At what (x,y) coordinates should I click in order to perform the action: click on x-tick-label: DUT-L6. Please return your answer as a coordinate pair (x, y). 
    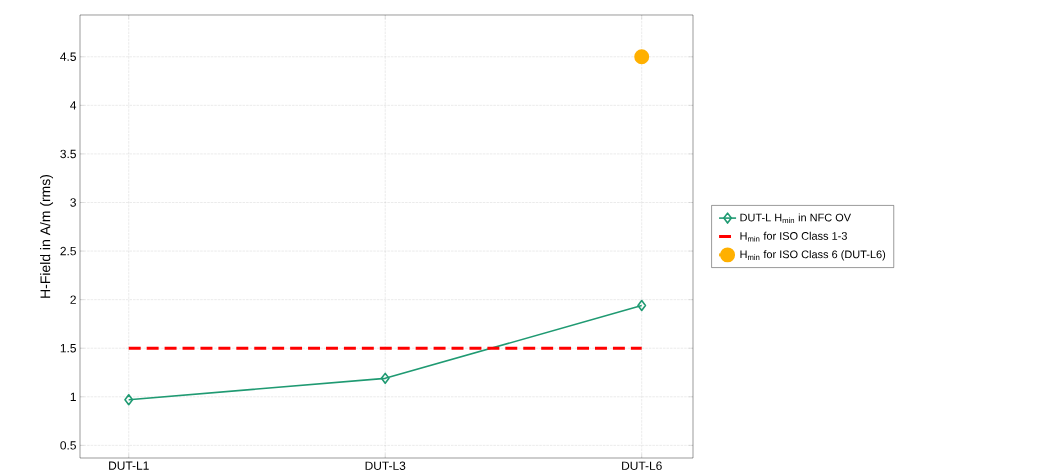
    Looking at the image, I should click on (642, 465).